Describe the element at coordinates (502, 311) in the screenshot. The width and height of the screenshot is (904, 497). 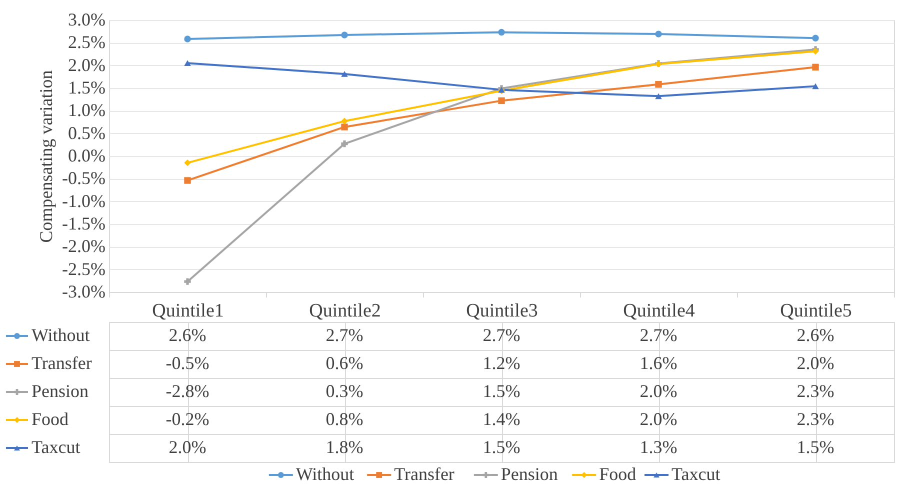
I see `x-tick-label: Quintile3` at that location.